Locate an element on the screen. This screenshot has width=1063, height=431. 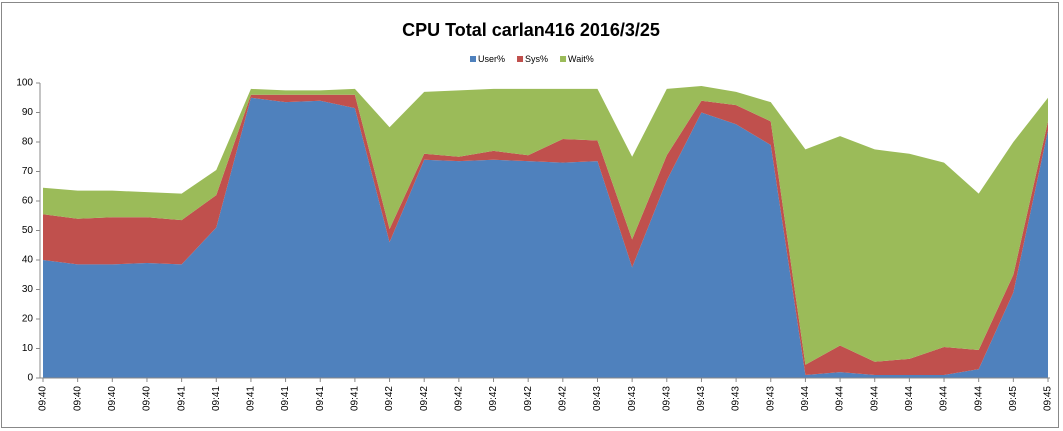
y-tick-label: 30 is located at coordinates (28, 289).